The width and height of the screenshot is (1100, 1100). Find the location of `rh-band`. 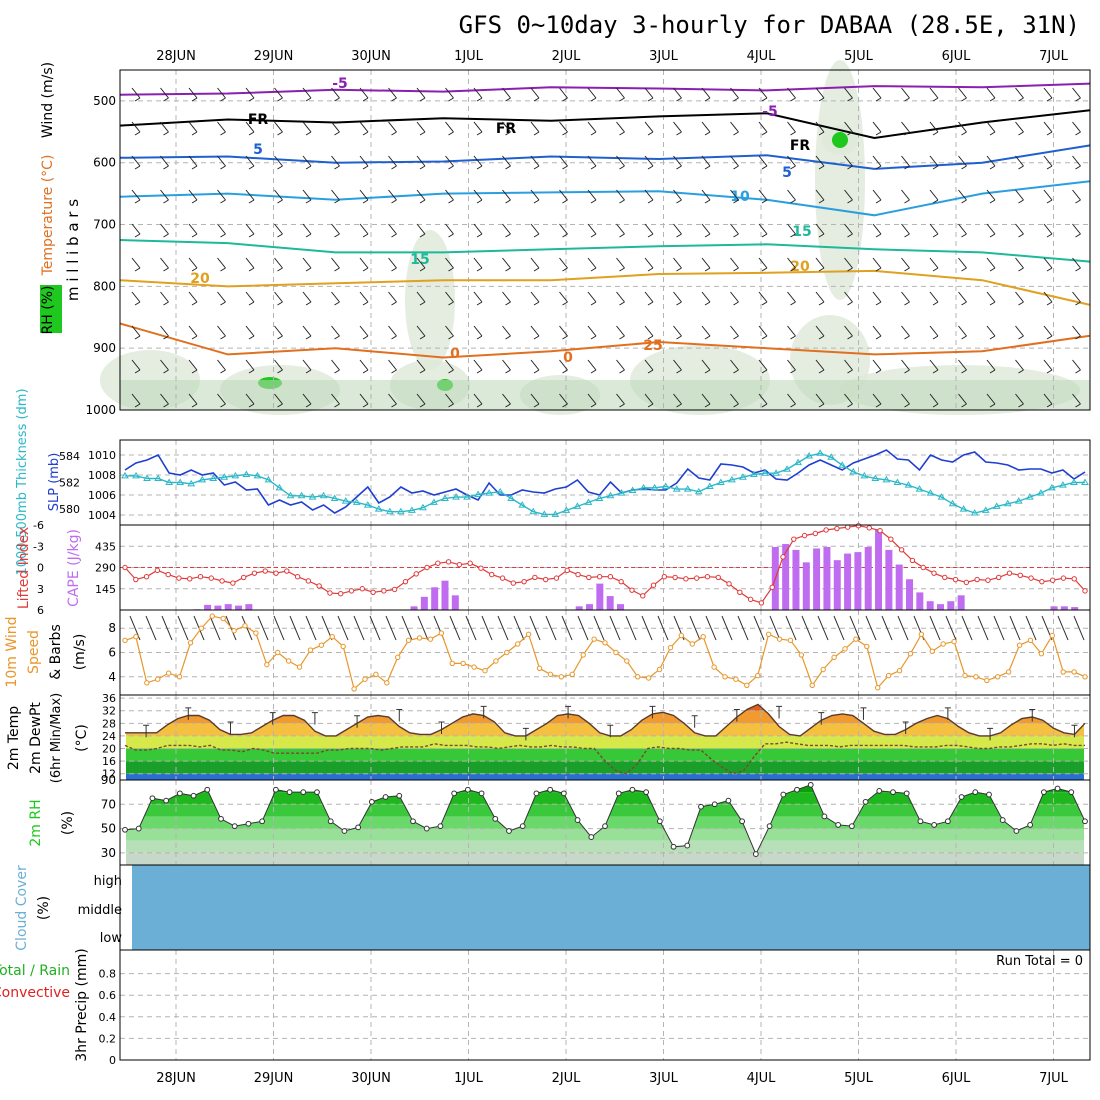

rh-band is located at coordinates (605, 846).